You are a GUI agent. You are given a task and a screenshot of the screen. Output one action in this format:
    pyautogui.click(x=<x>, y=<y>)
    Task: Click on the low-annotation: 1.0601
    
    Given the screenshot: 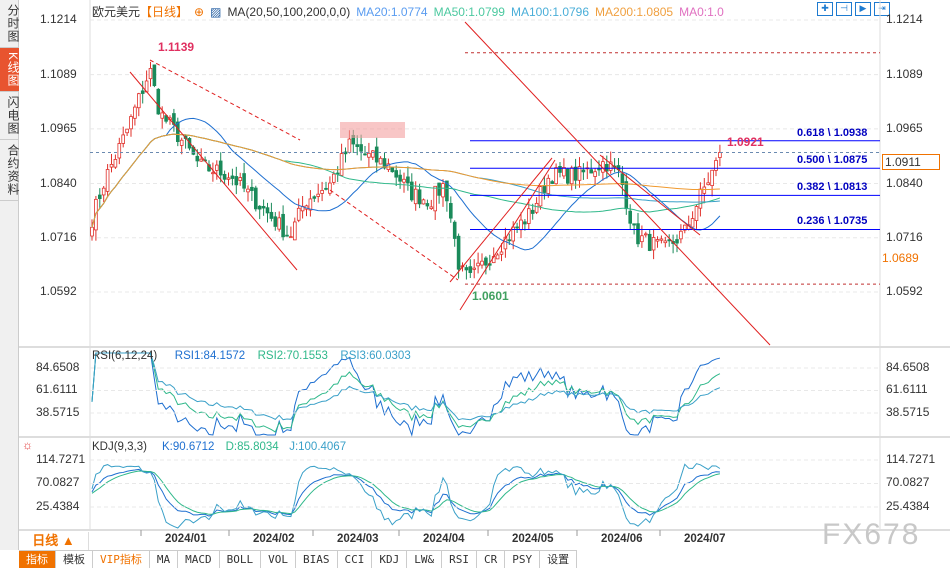 What is the action you would take?
    pyautogui.click(x=490, y=296)
    